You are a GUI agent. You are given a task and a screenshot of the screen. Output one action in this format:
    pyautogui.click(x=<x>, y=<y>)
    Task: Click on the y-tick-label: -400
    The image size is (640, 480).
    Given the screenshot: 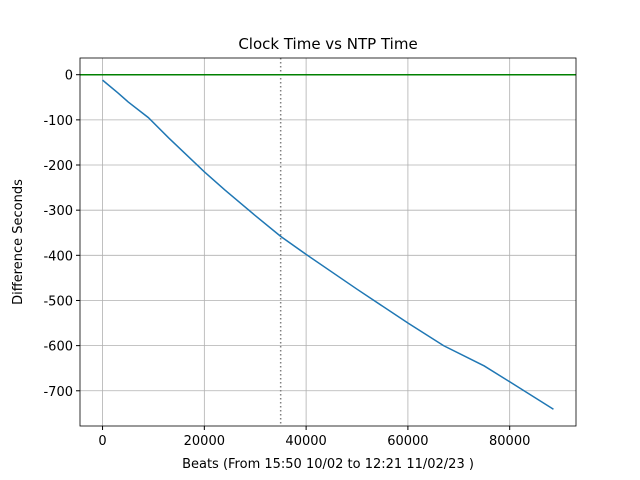 What is the action you would take?
    pyautogui.click(x=58, y=256)
    